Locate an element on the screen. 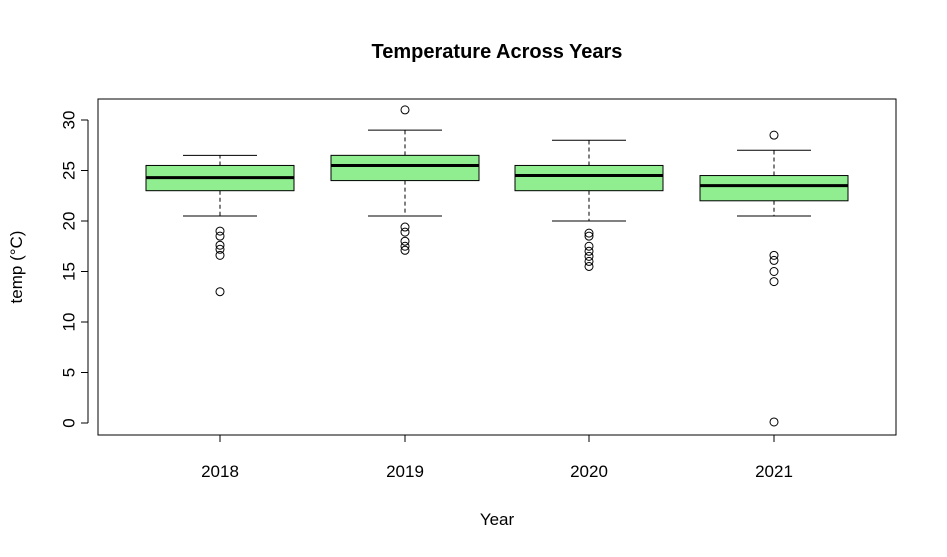  y-tick-label: 10 is located at coordinates (68, 322).